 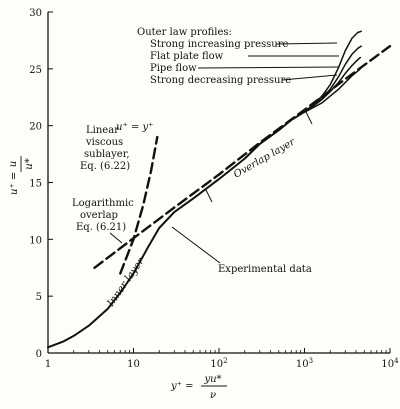 I want to click on x-tick-label-4: 10⁴, so click(x=390, y=363).